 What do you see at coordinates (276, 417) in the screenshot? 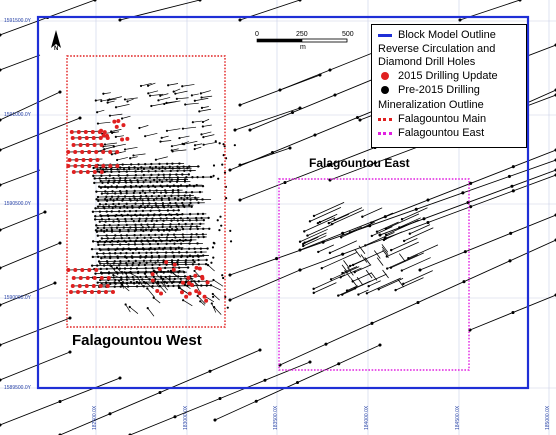
I see `coord-x-183500: 183500.0X` at bounding box center [276, 417].